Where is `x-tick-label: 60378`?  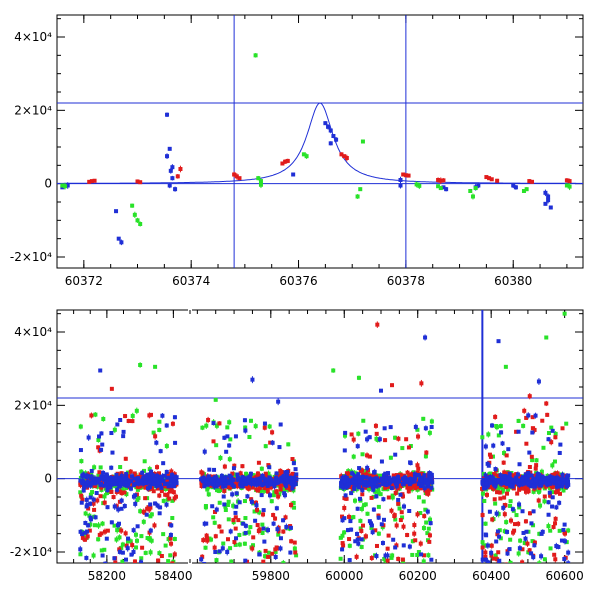 x-tick-label: 60378 is located at coordinates (406, 281).